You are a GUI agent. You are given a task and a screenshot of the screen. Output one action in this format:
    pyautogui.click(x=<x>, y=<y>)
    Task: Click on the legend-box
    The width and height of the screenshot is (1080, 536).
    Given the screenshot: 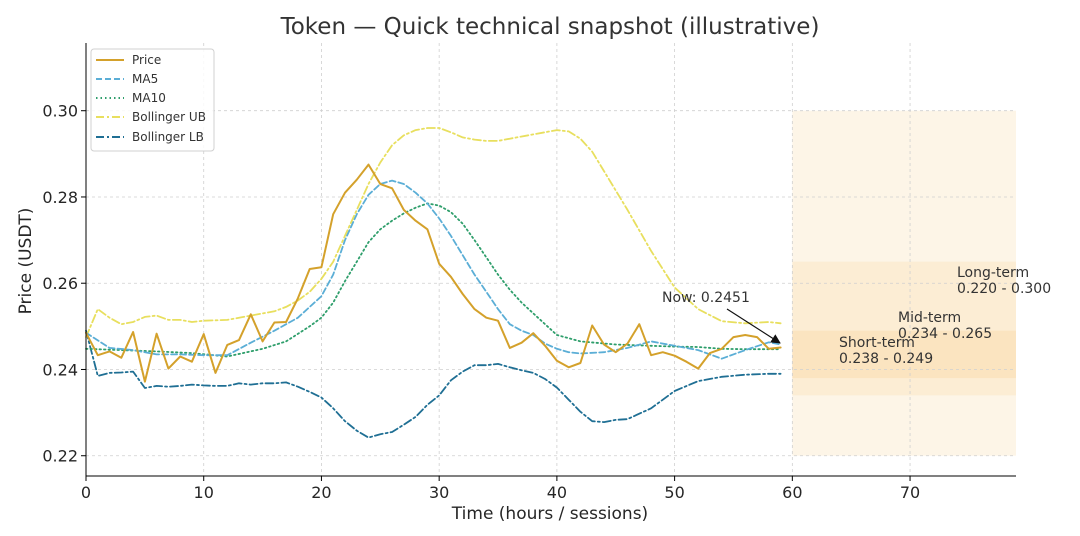 What is the action you would take?
    pyautogui.click(x=152, y=100)
    